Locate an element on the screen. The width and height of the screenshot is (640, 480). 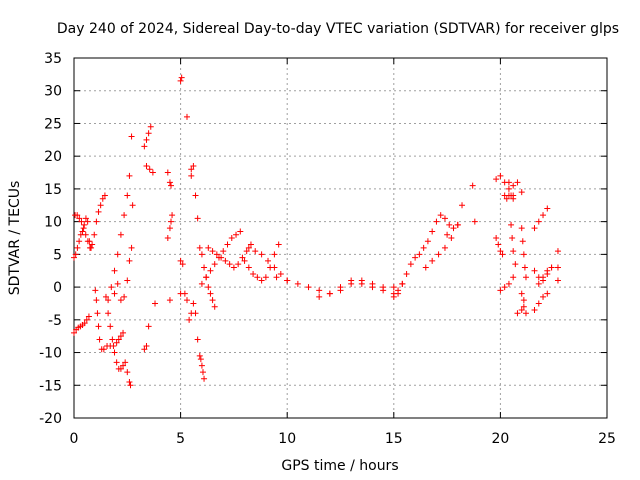
y-tick-label: 5 is located at coordinates (57, 255).